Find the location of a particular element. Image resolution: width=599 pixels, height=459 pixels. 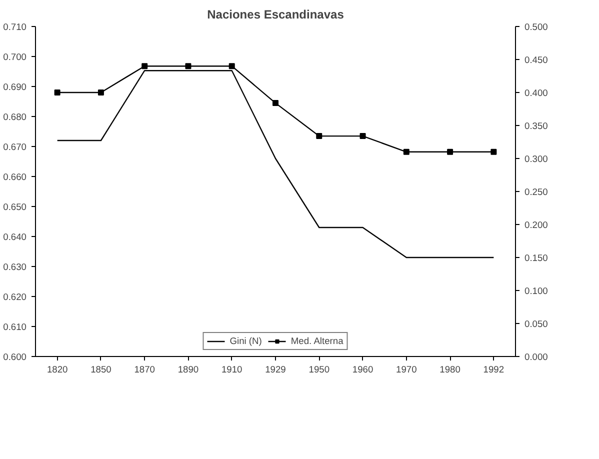

y-tick-label: 0.690 is located at coordinates (14, 87).